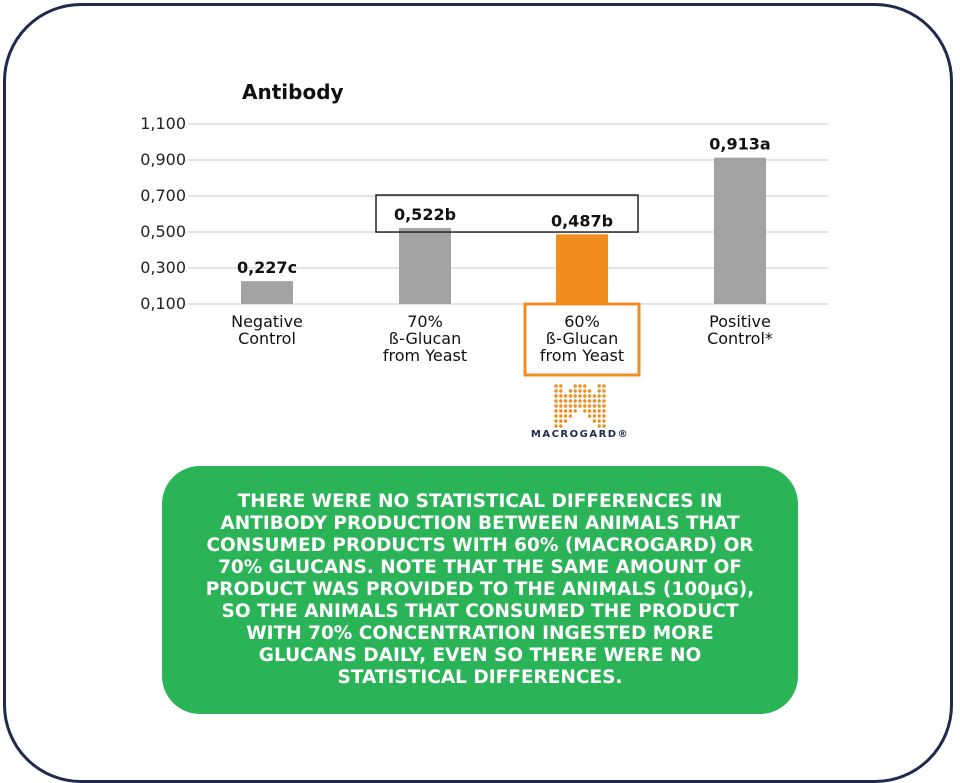  What do you see at coordinates (267, 338) in the screenshot?
I see `category-label: Control` at bounding box center [267, 338].